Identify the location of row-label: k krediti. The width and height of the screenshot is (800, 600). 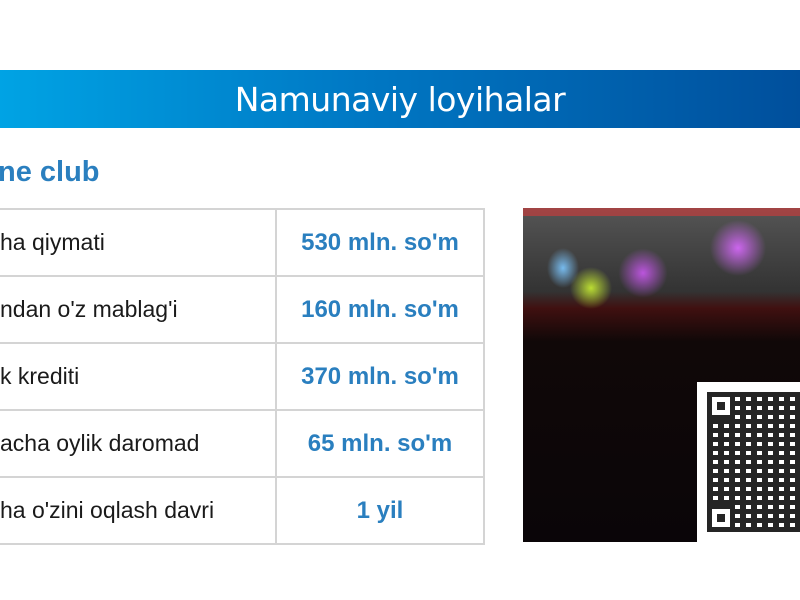
(138, 376).